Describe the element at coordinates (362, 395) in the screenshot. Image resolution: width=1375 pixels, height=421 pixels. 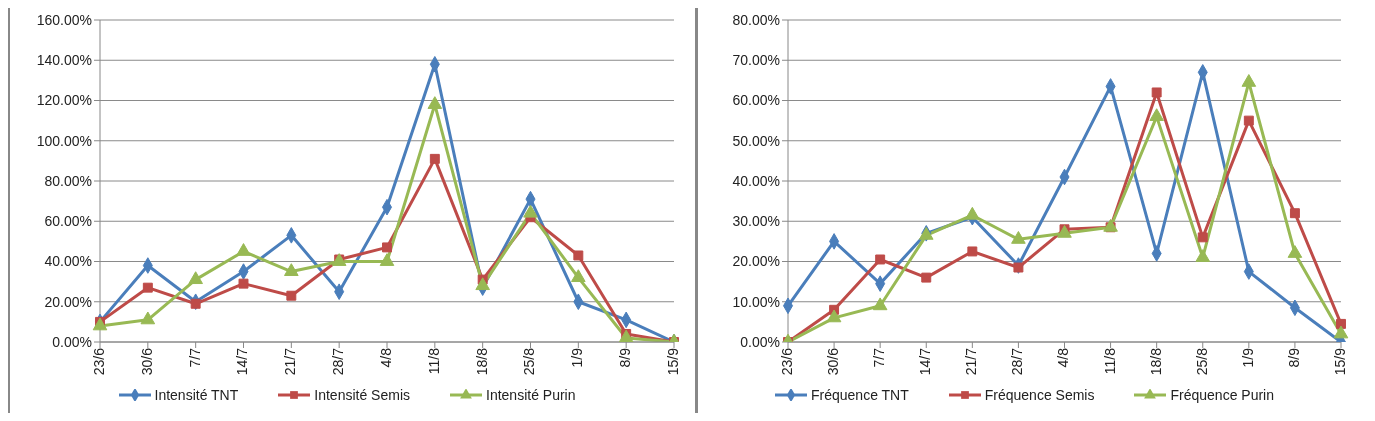
I see `legend-label: Intensité Semis` at that location.